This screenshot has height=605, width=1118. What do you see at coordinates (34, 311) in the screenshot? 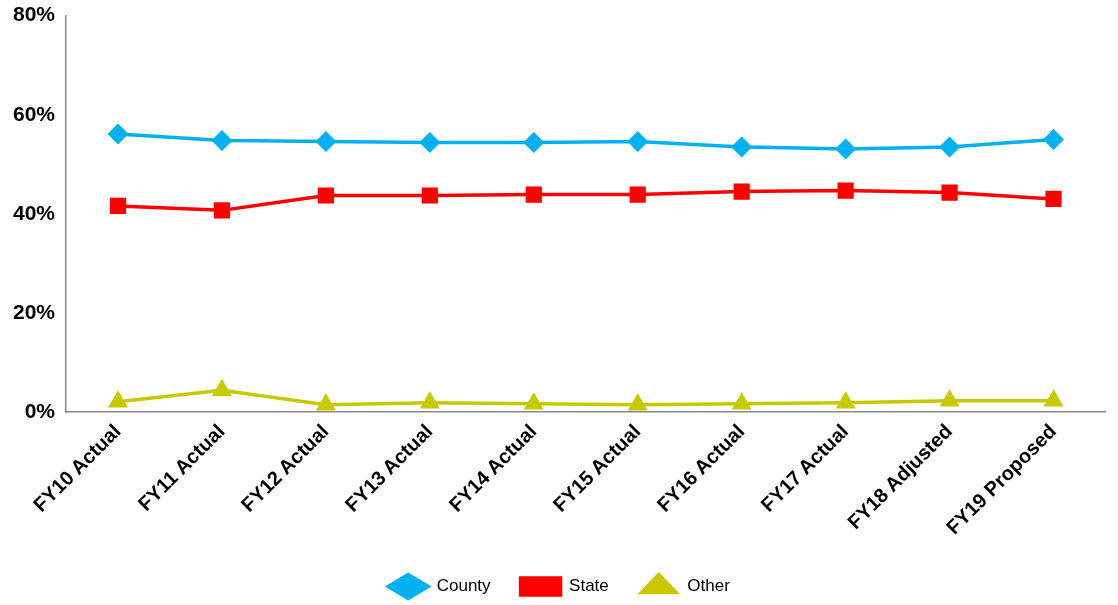
I see `y-tick-label: 20%` at bounding box center [34, 311].